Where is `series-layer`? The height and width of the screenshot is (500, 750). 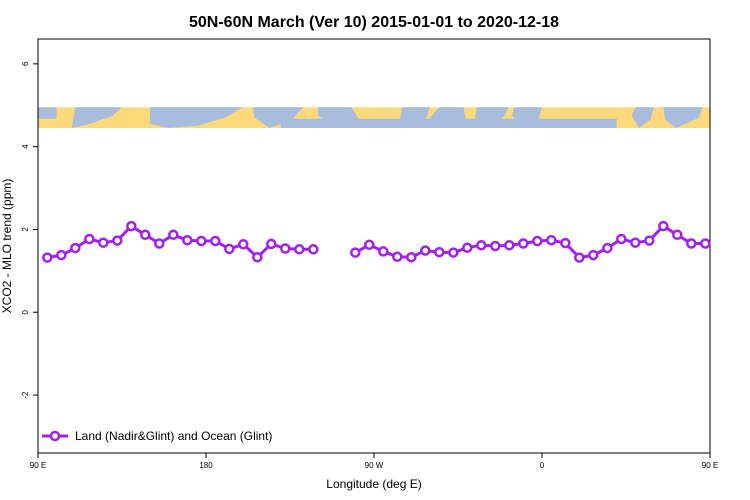 series-layer is located at coordinates (376, 241).